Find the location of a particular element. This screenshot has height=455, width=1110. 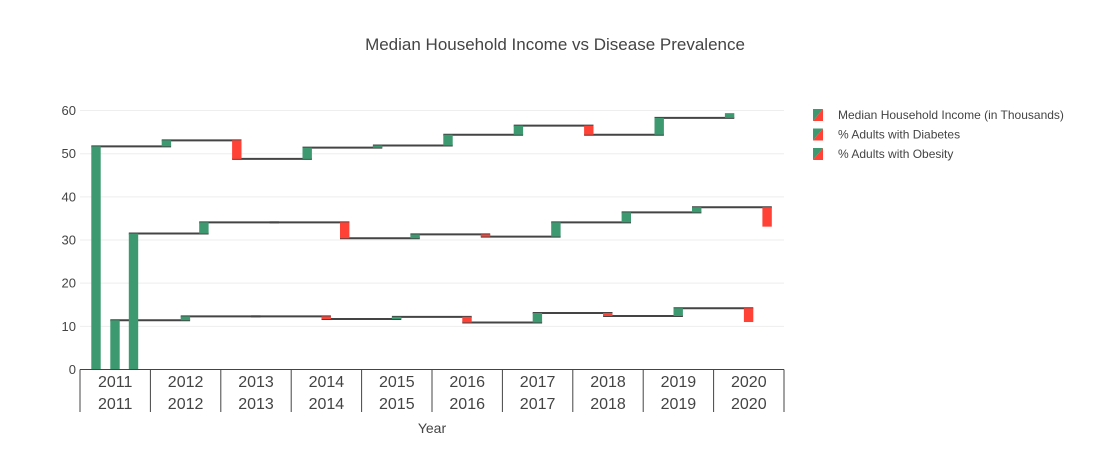

legend-label: % Adults with Obesity is located at coordinates (895, 154).